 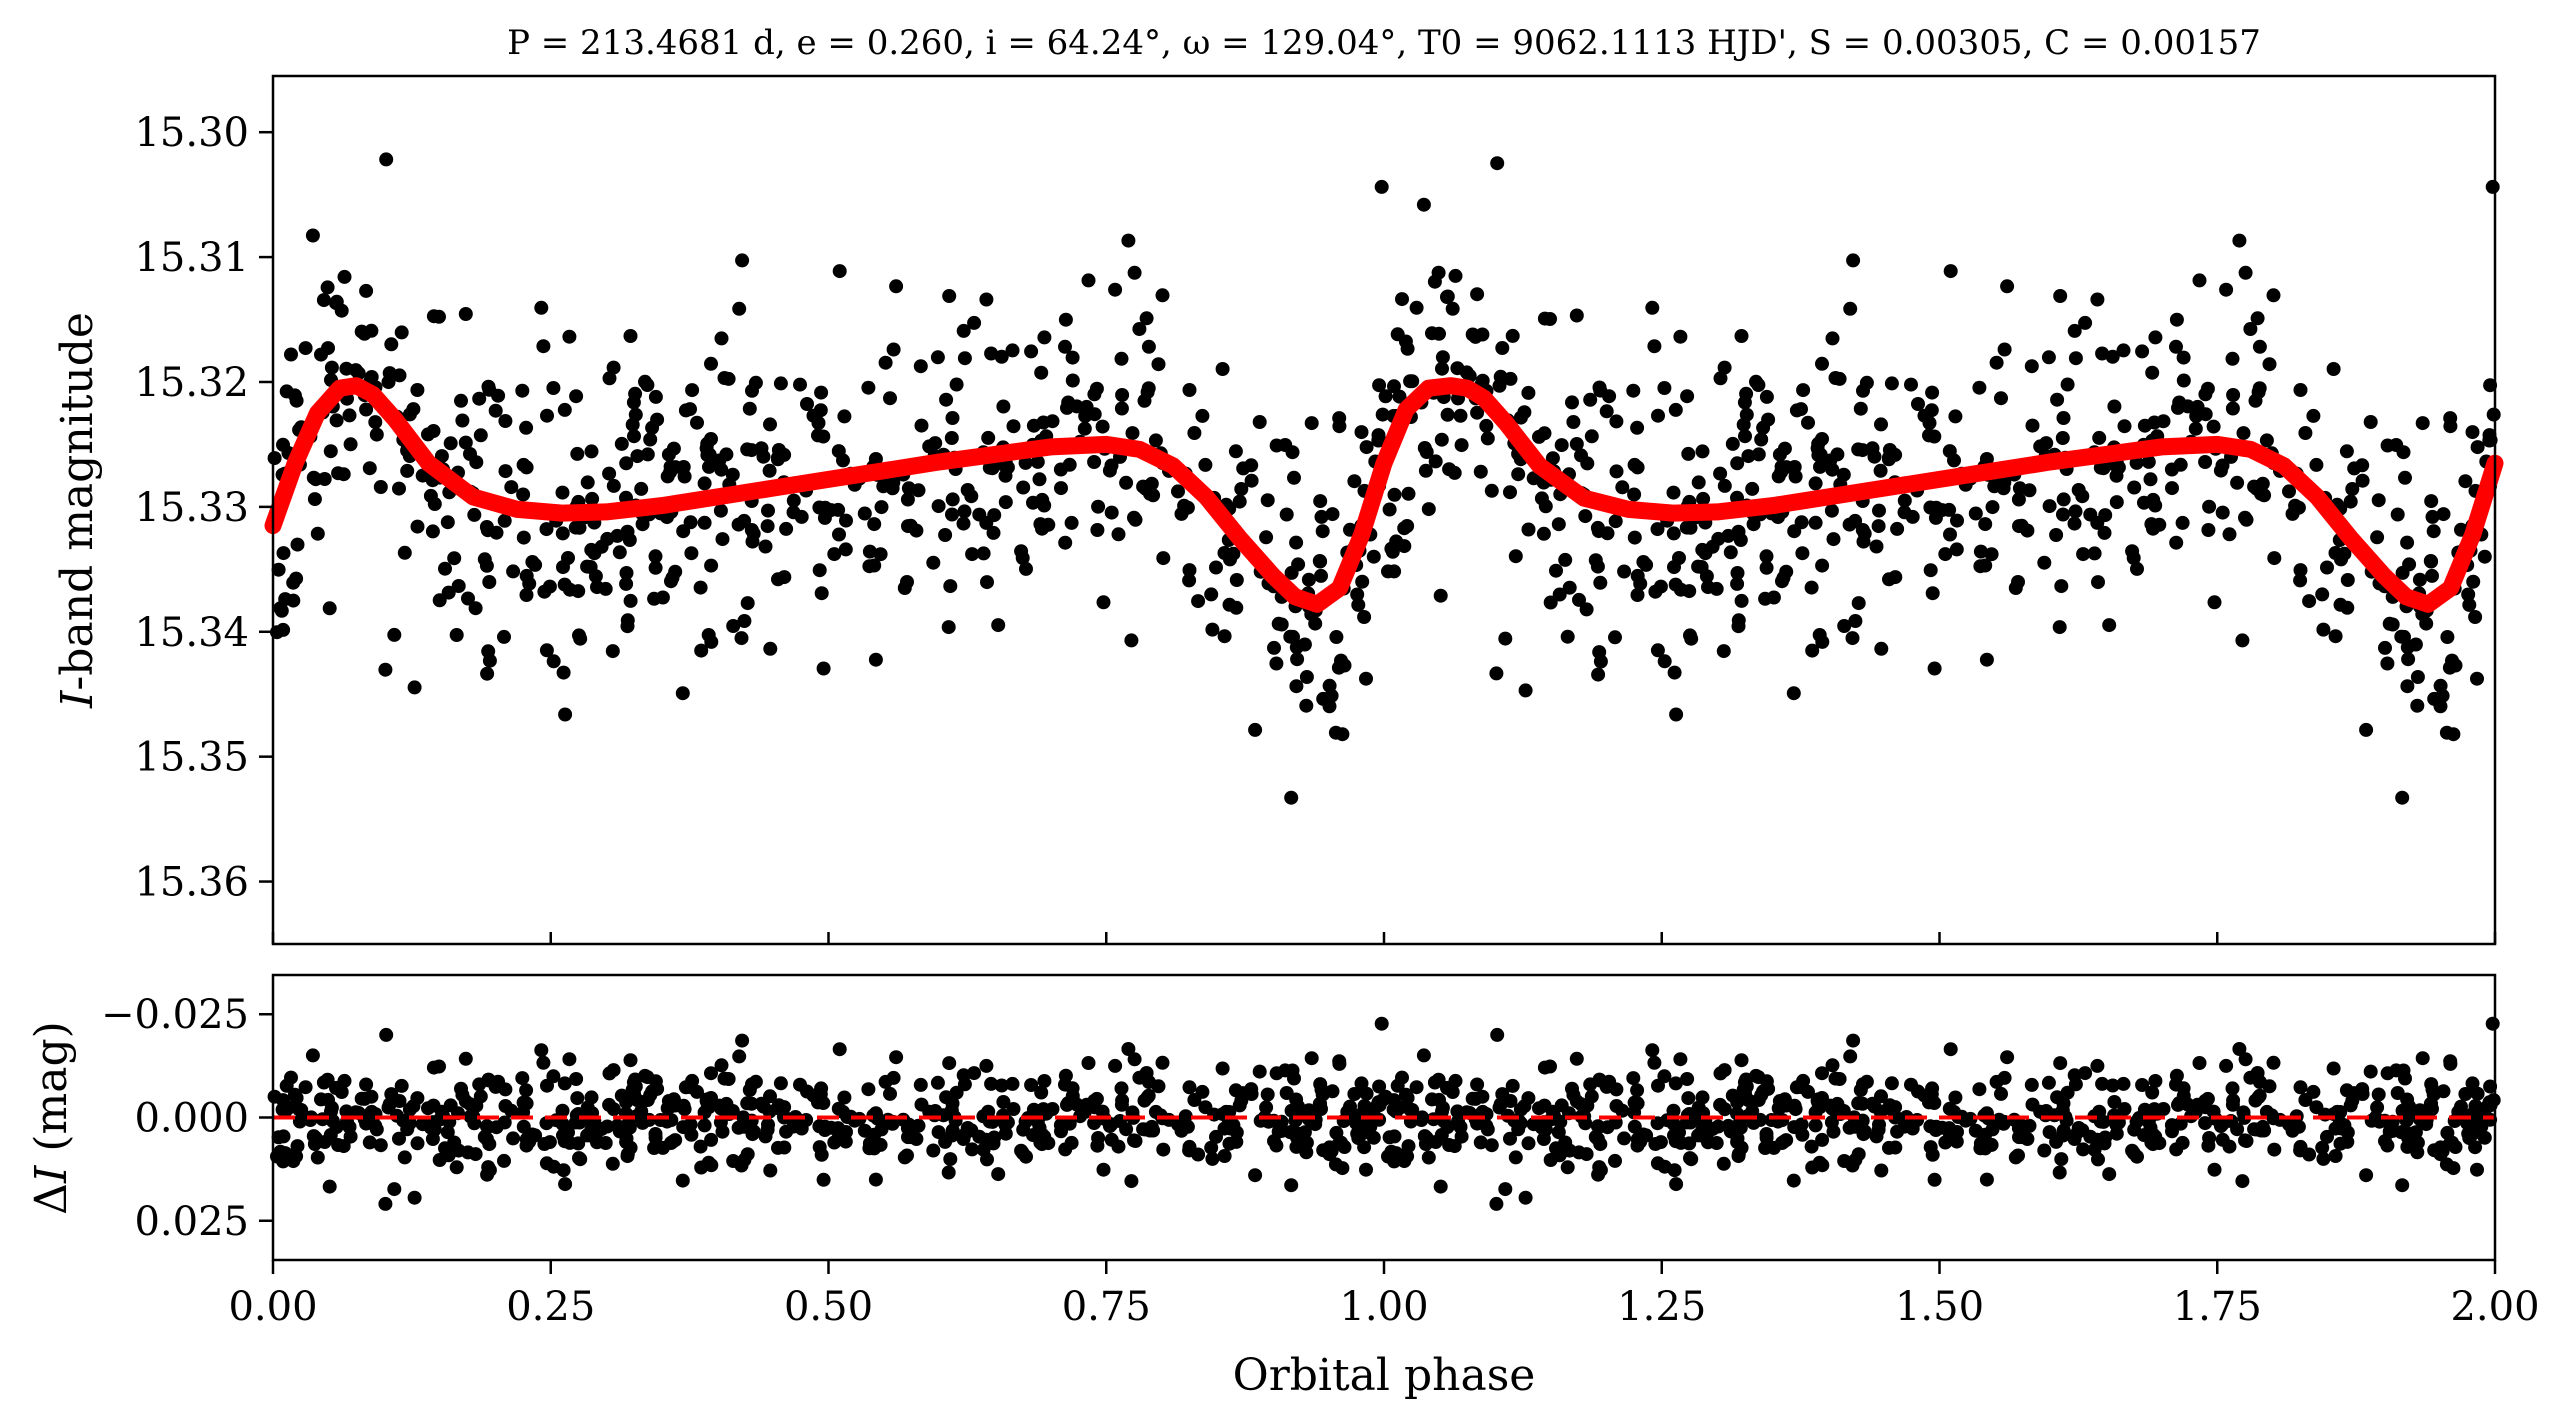 What do you see at coordinates (191, 1222) in the screenshot?
I see `bottom-y-tick-label-2: 0.025` at bounding box center [191, 1222].